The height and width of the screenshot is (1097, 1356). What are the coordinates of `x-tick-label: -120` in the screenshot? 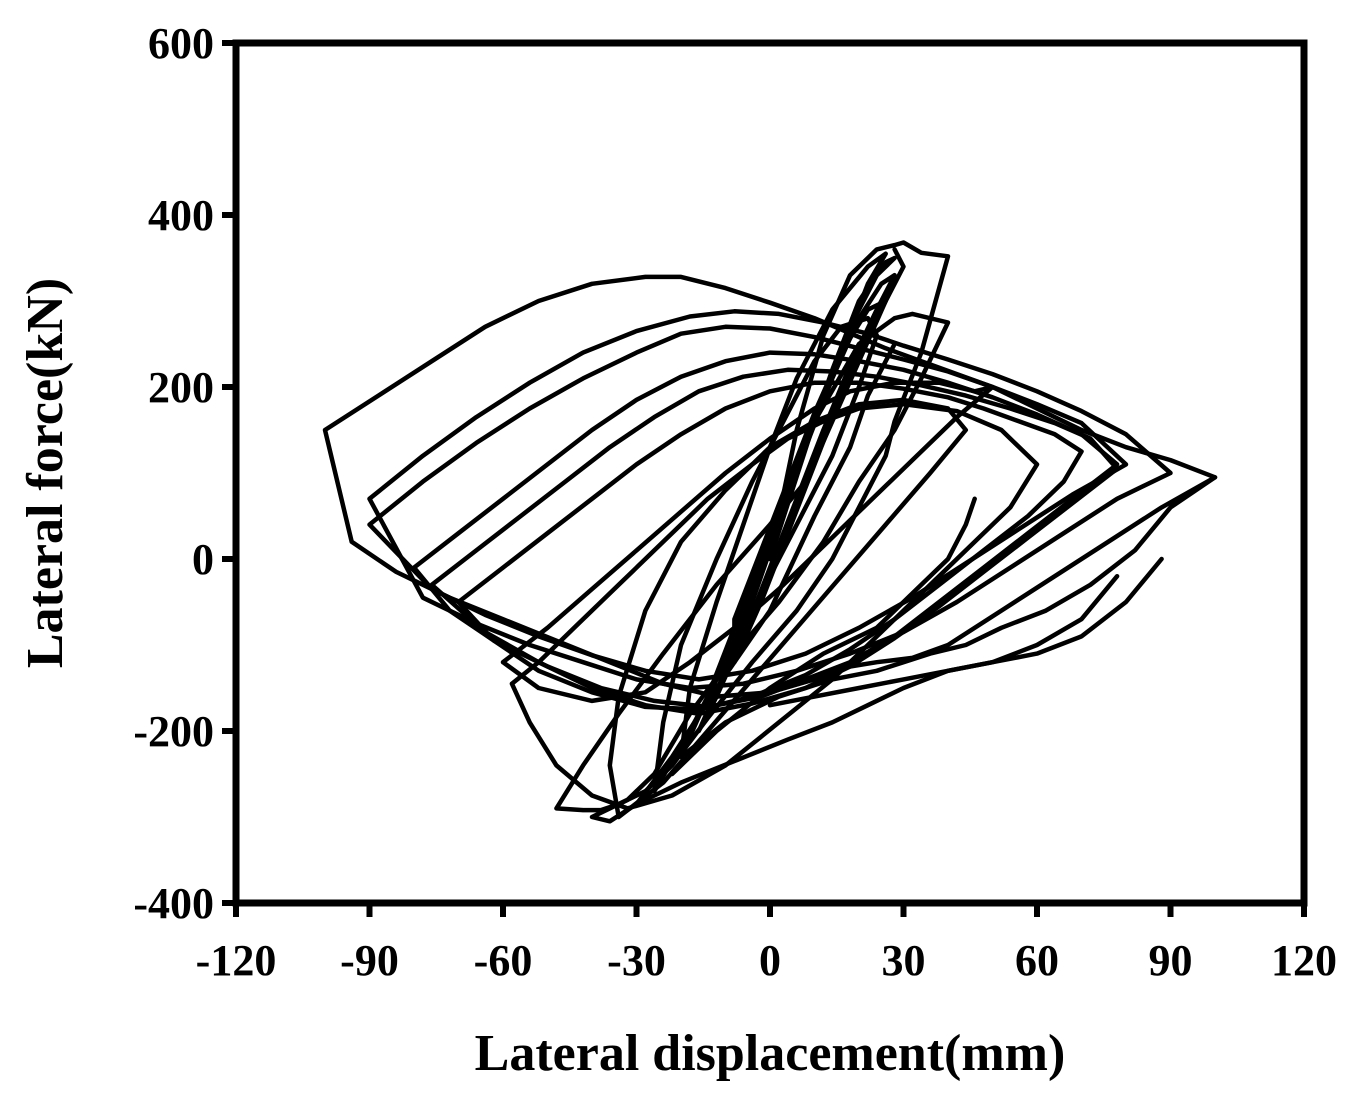 It's located at (236, 960).